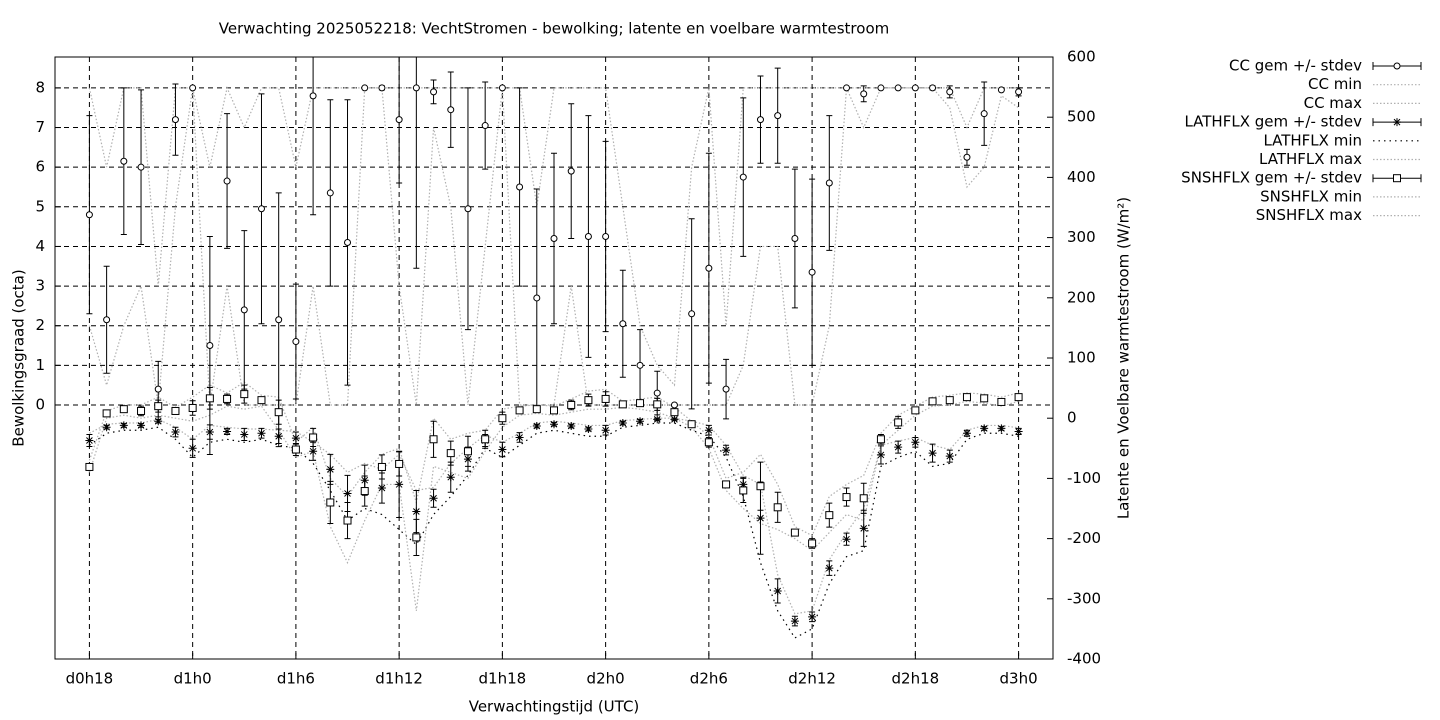  I want to click on x-tick-label: d3h0, so click(1019, 679).